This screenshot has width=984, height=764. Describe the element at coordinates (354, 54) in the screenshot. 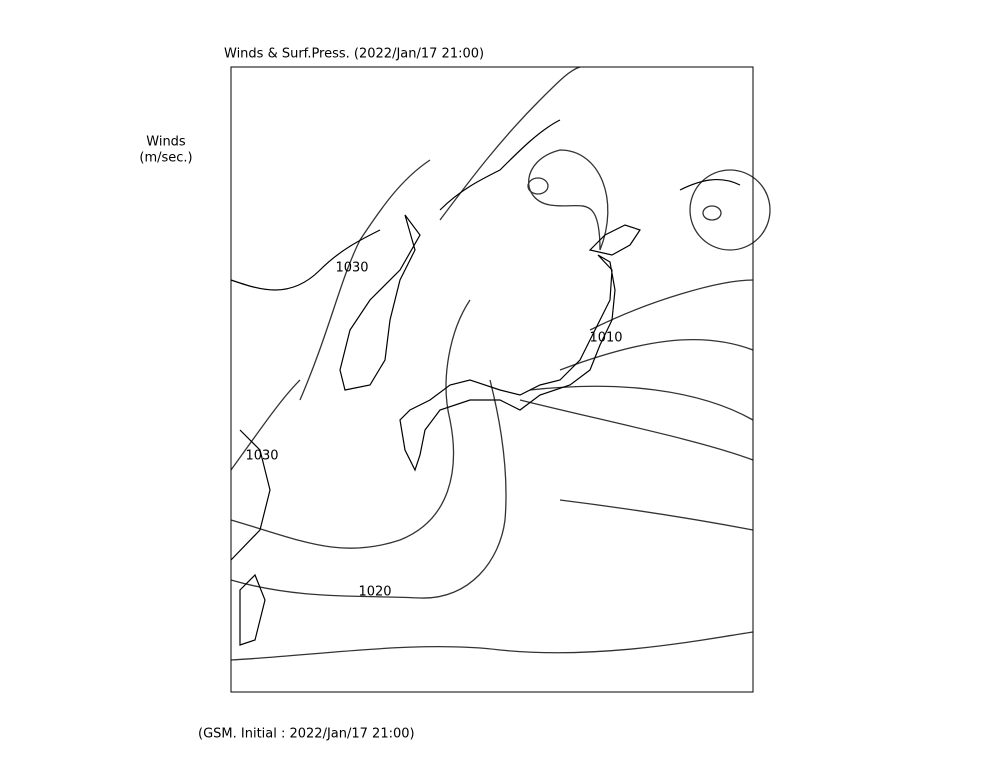

I see `map-title: Winds & Surf.Press. (2022/Jan/17 21:00)` at that location.